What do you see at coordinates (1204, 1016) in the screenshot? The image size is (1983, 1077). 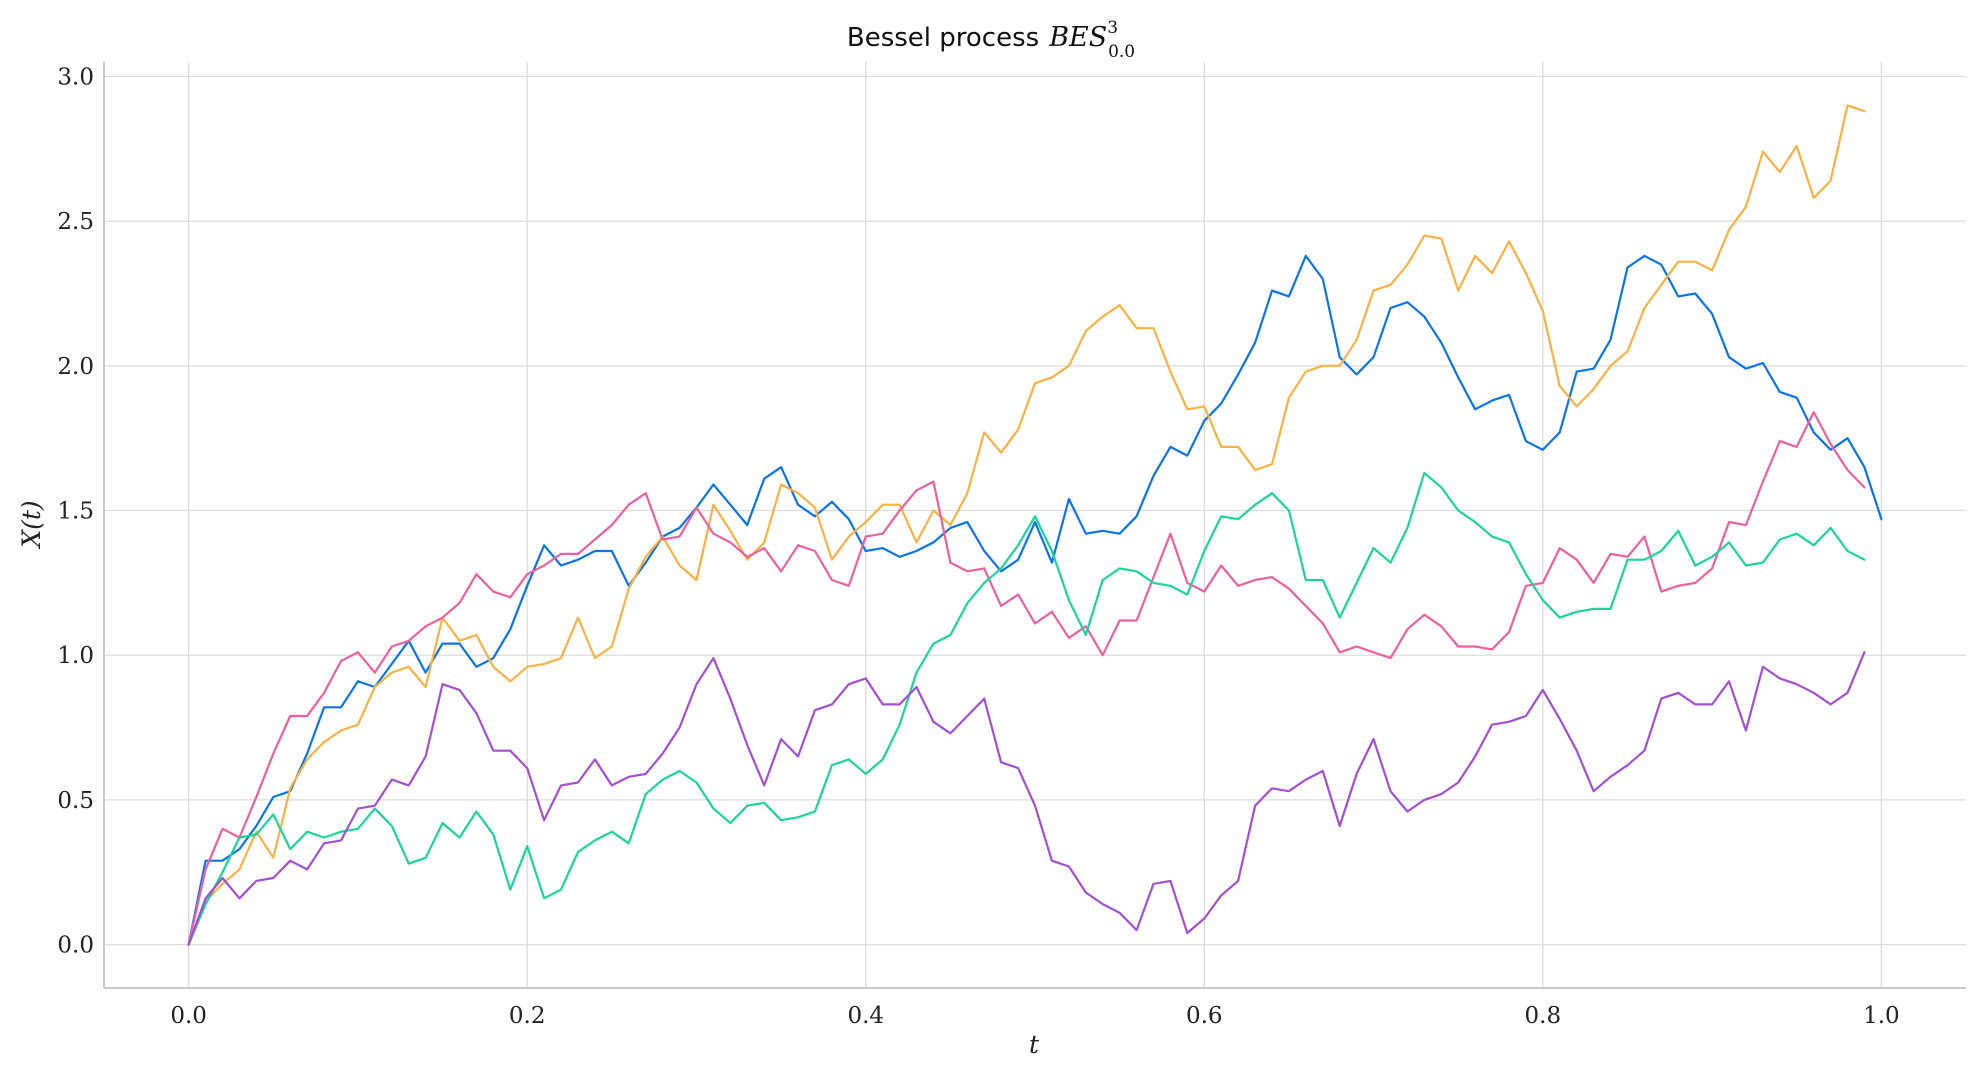 I see `x-tick-label: 0.6` at bounding box center [1204, 1016].